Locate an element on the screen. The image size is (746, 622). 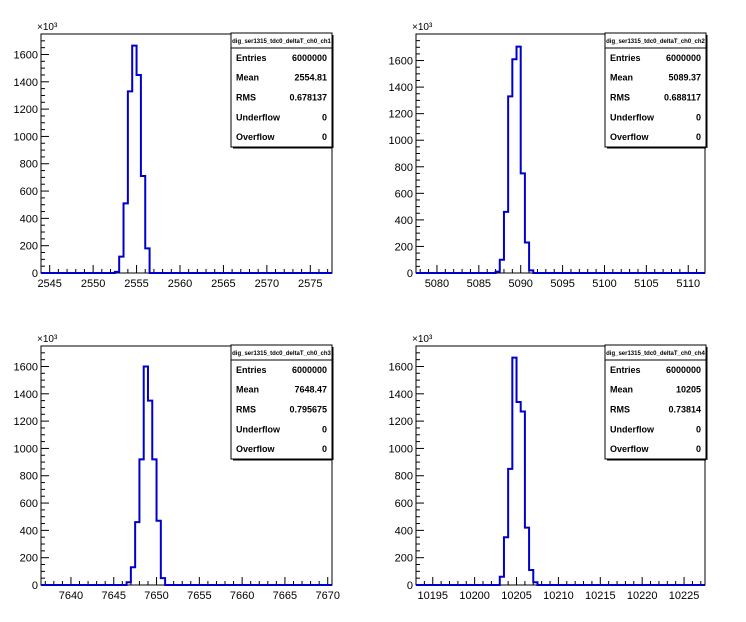
x-tick-label: 7655 is located at coordinates (199, 596).